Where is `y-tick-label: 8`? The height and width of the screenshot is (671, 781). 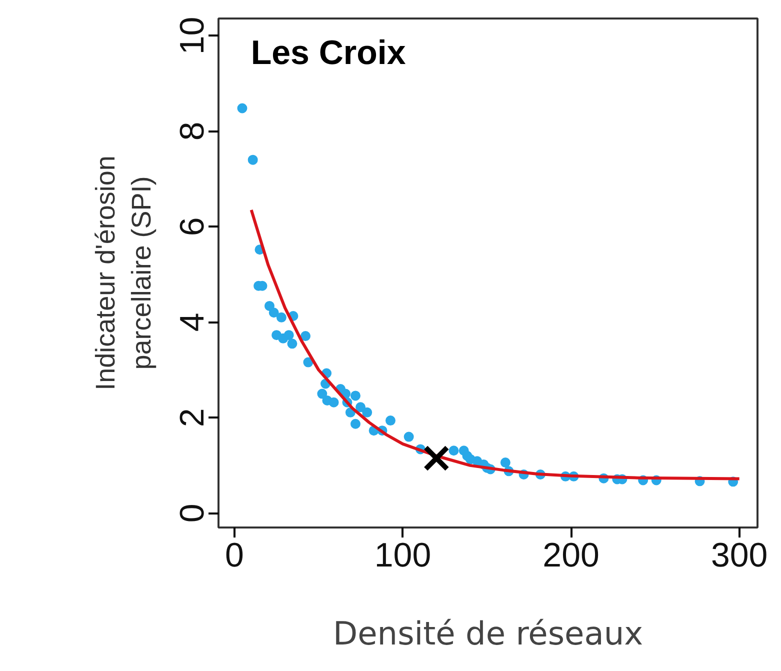 y-tick-label: 8 is located at coordinates (193, 131).